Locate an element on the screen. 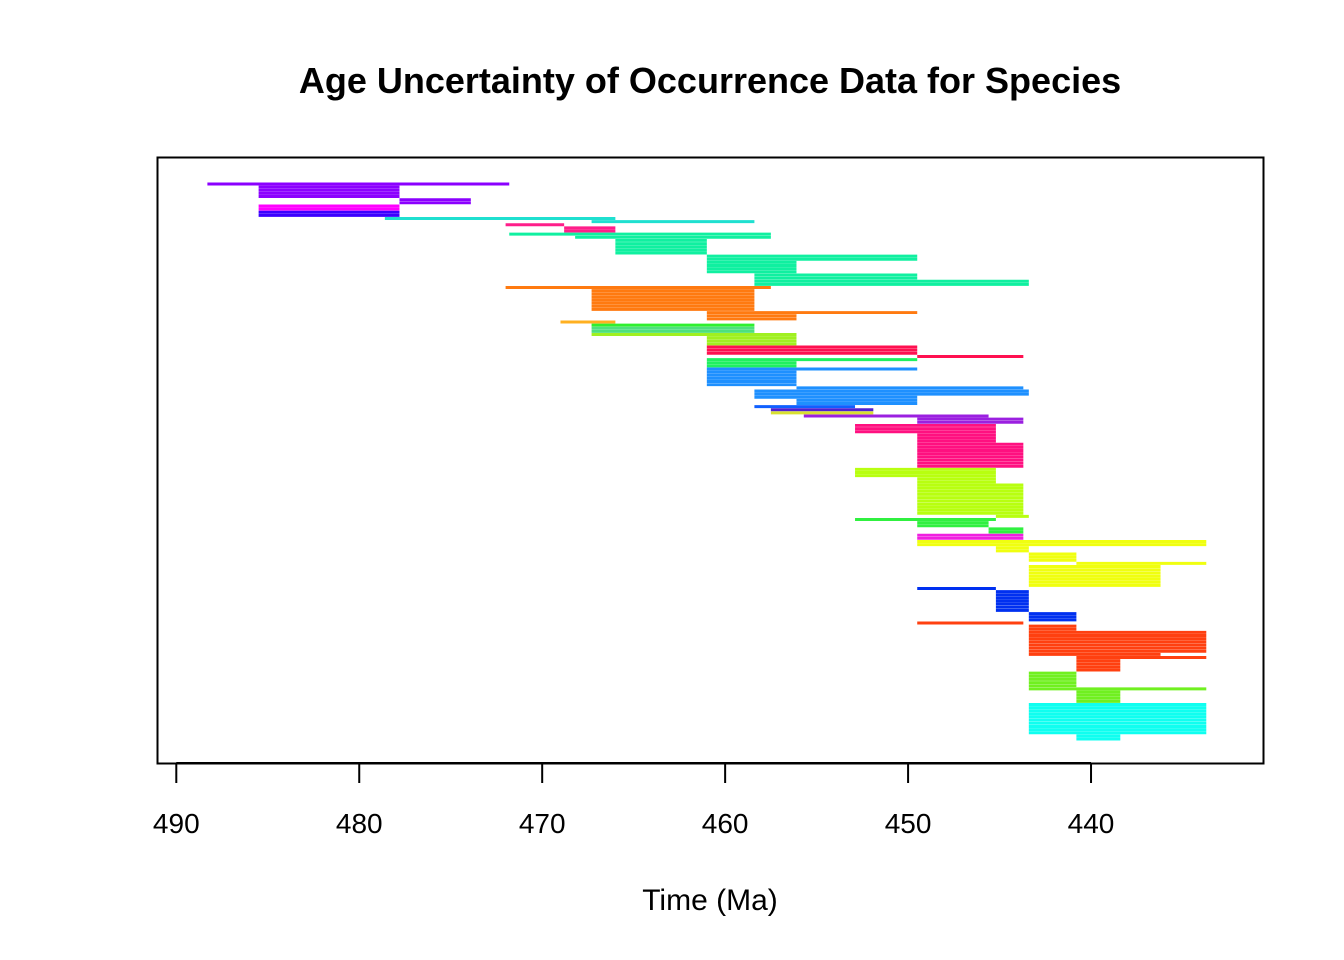 The width and height of the screenshot is (1344, 960). x-axis: 490 480 470 460 450 440 is located at coordinates (634, 800).